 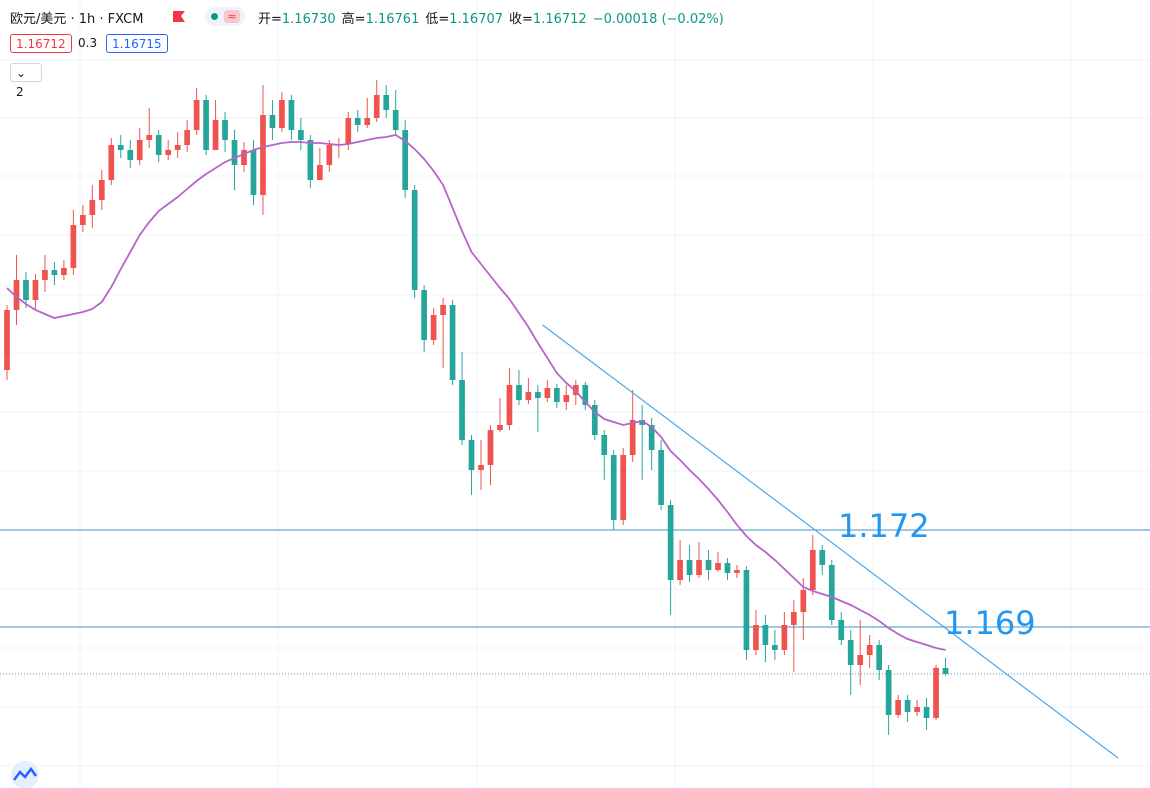 What do you see at coordinates (559, 19) in the screenshot?
I see `quote-value: 1.16712` at bounding box center [559, 19].